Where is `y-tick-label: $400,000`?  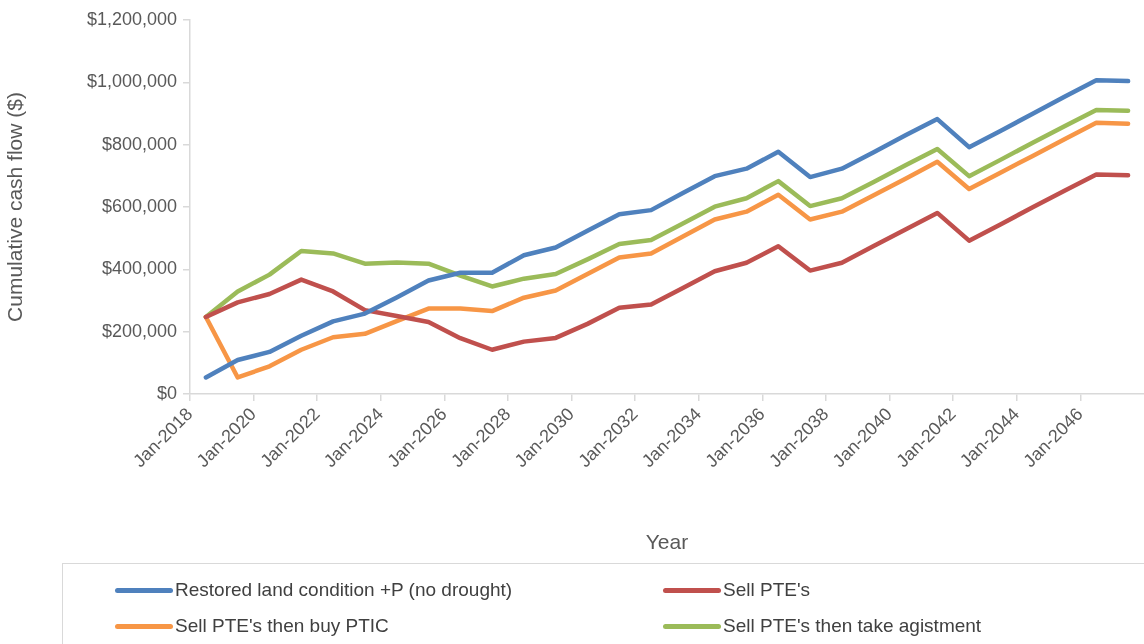 y-tick-label: $400,000 is located at coordinates (139, 268).